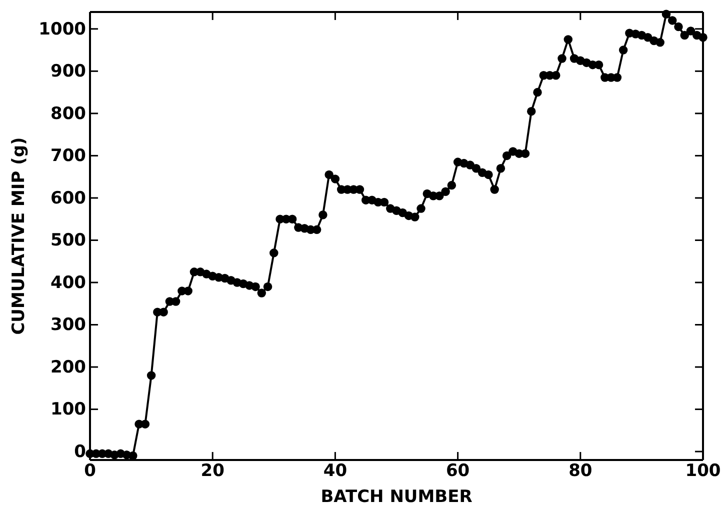  I want to click on y-tick-label: 500, so click(68, 240).